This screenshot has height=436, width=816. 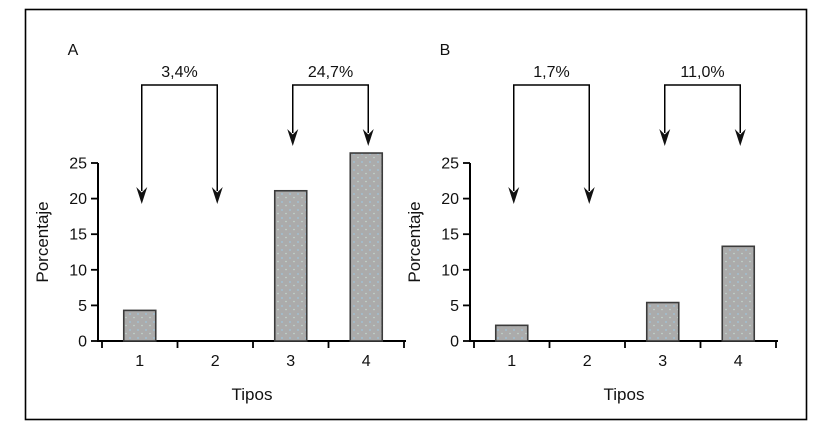 I want to click on annotation-b-0: 1,7%, so click(x=551, y=134).